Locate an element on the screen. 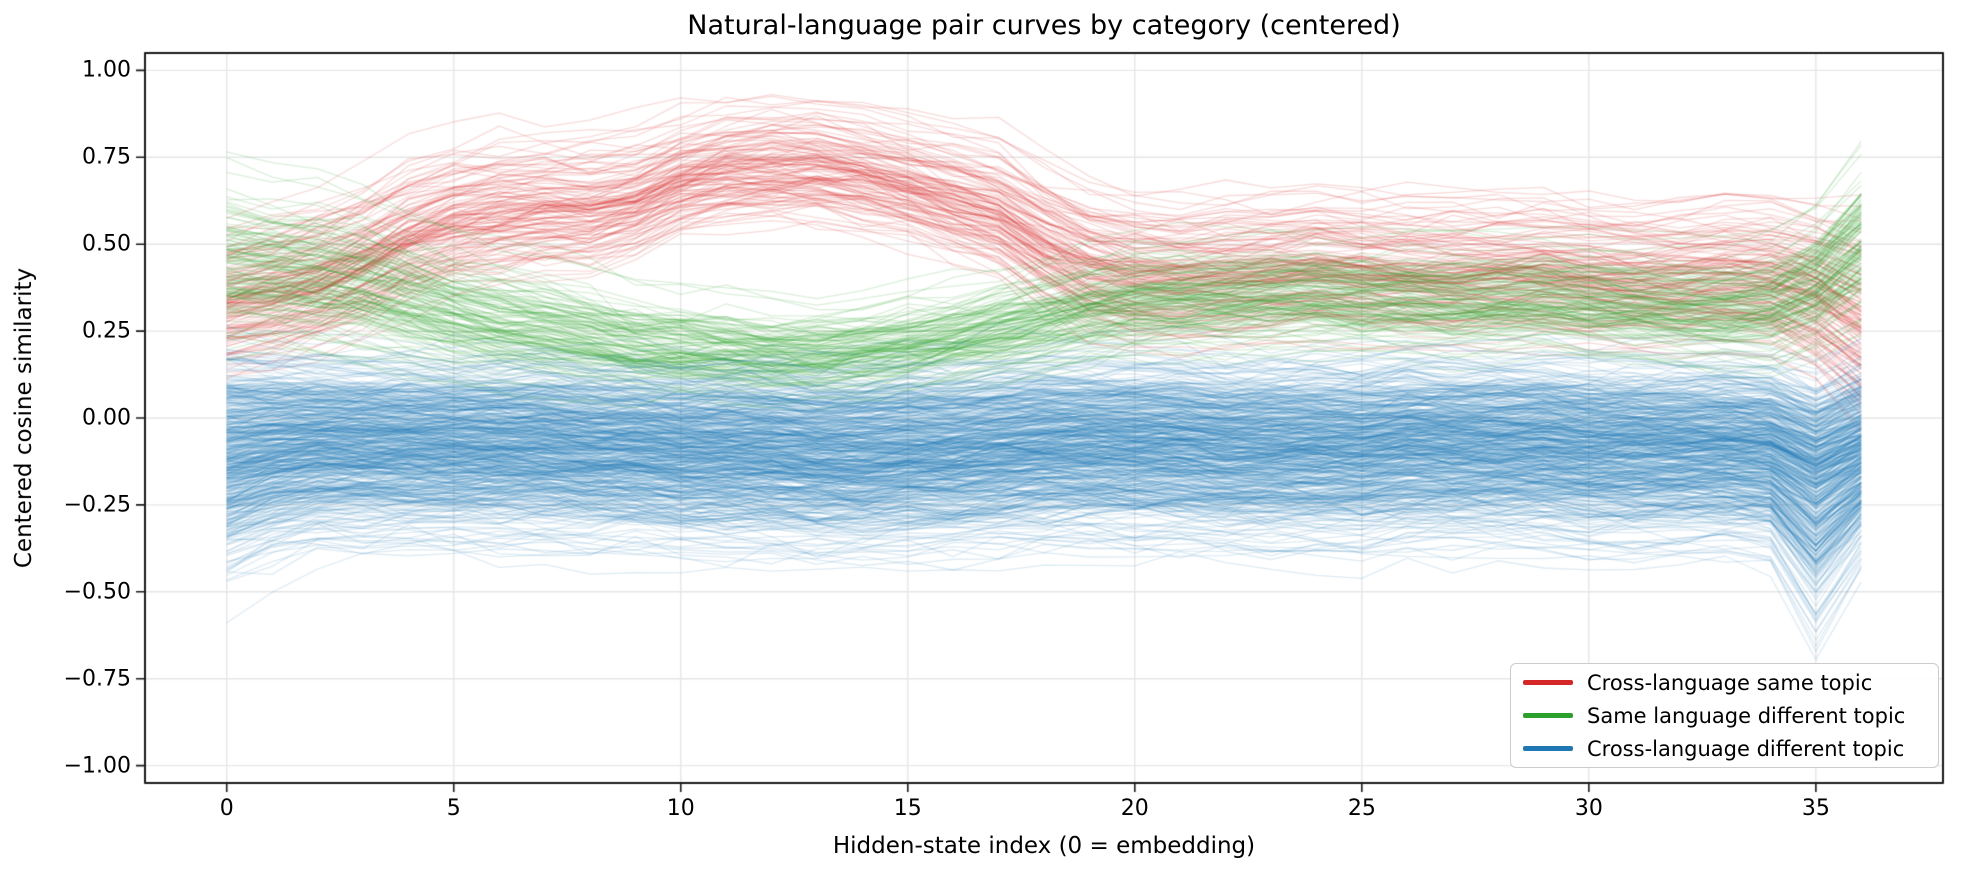 The height and width of the screenshot is (877, 1961). y-tick-label: 0.50 is located at coordinates (106, 244).